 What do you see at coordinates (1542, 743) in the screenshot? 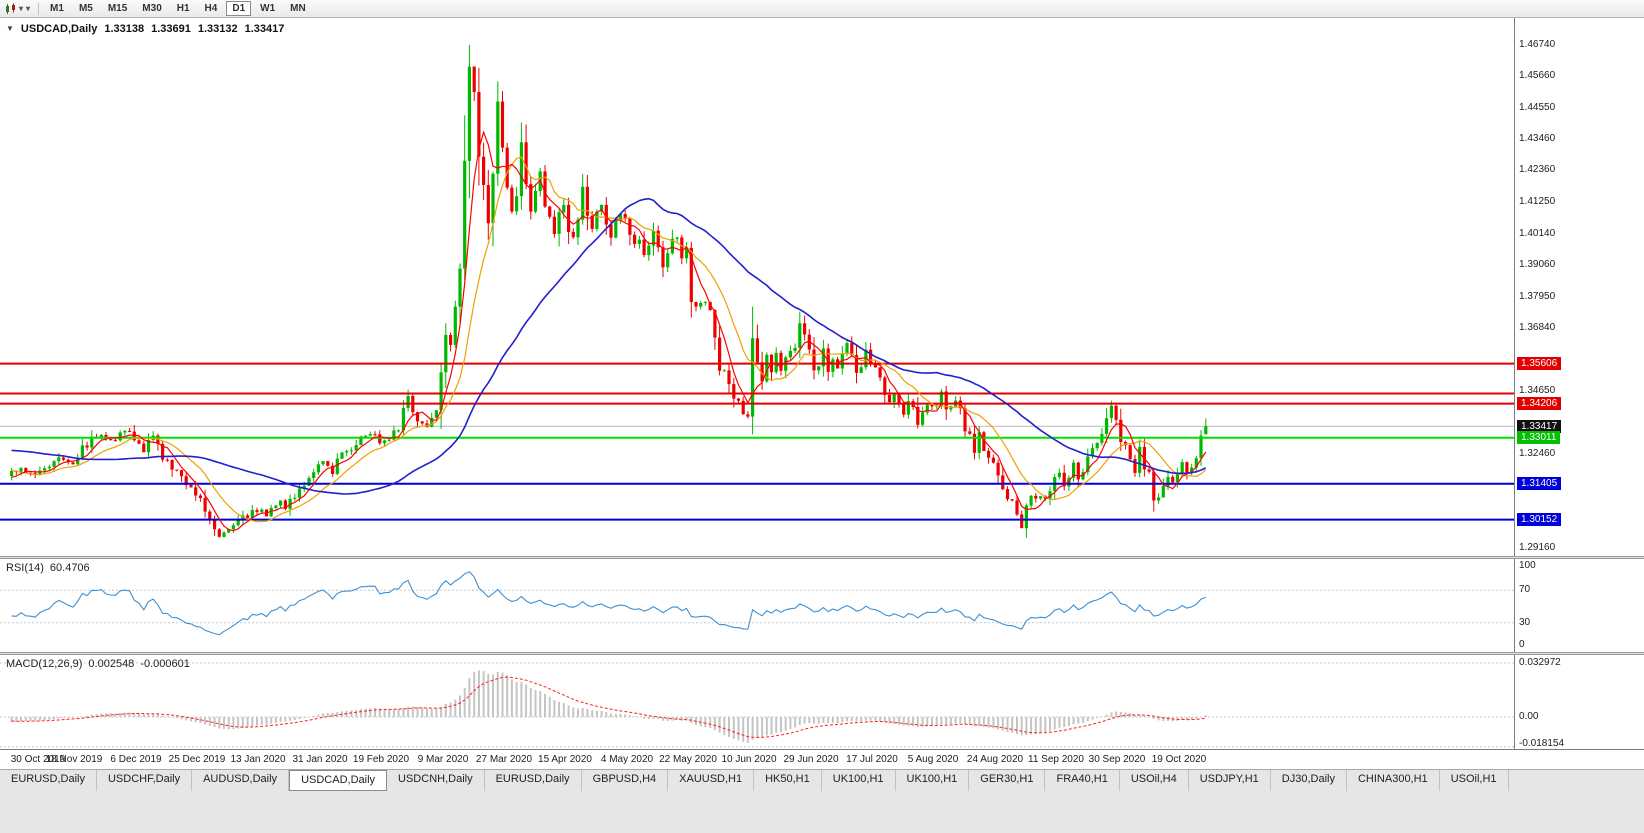
I see `macd-axis-label: -0.018154` at bounding box center [1542, 743].